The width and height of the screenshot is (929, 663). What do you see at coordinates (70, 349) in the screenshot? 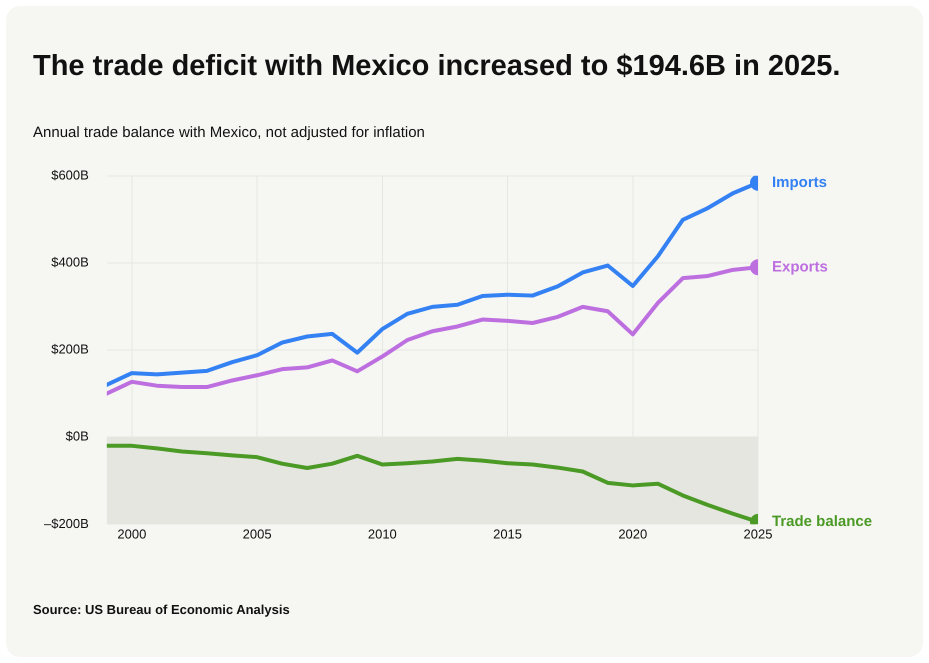
I see `y-tick-label: $200B` at bounding box center [70, 349].